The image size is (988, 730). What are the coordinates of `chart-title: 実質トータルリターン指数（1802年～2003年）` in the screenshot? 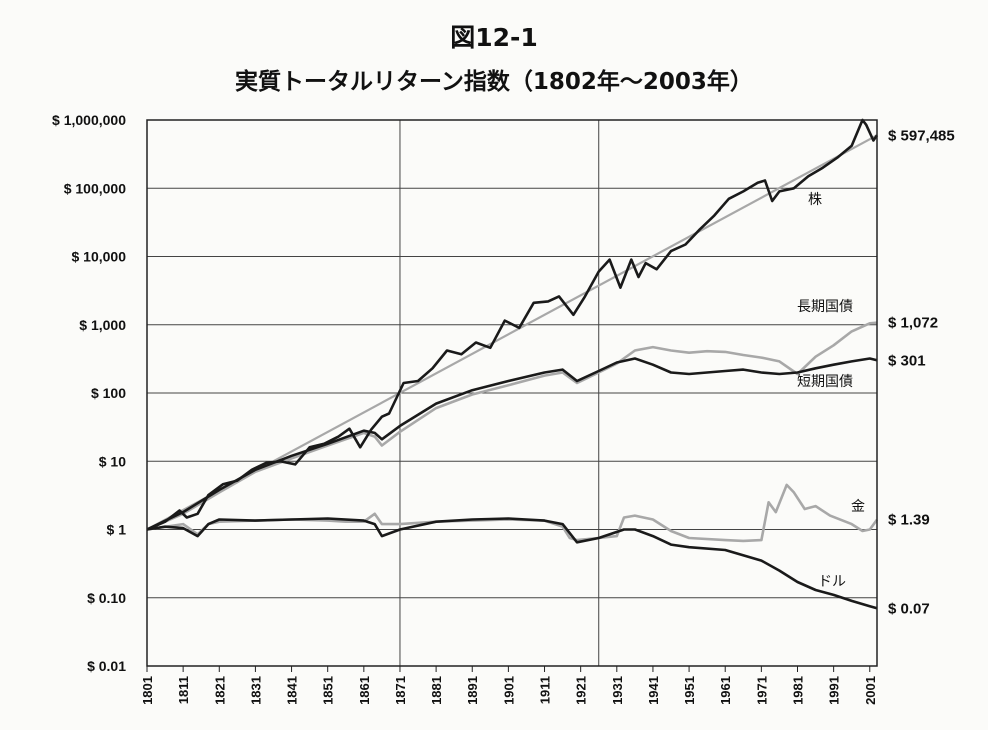 It's located at (494, 82).